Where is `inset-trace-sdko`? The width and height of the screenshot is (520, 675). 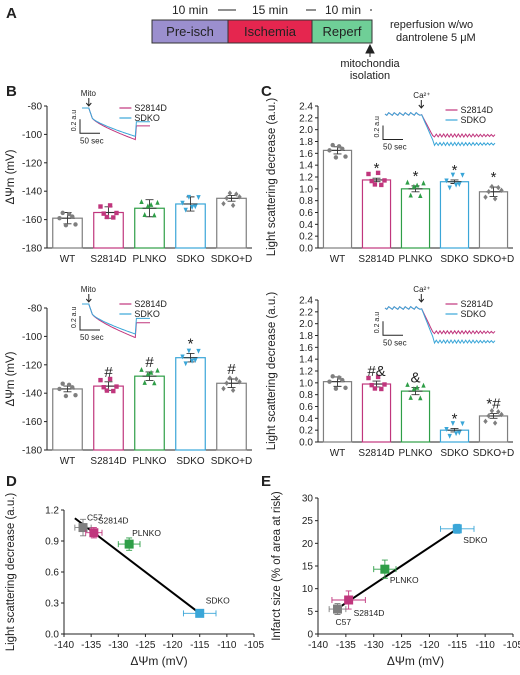 inset-trace-sdko is located at coordinates (440, 325).